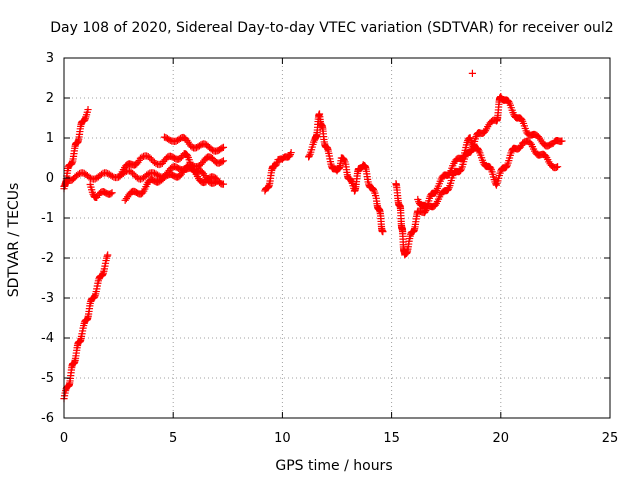  I want to click on x-tick-label: 0, so click(64, 438).